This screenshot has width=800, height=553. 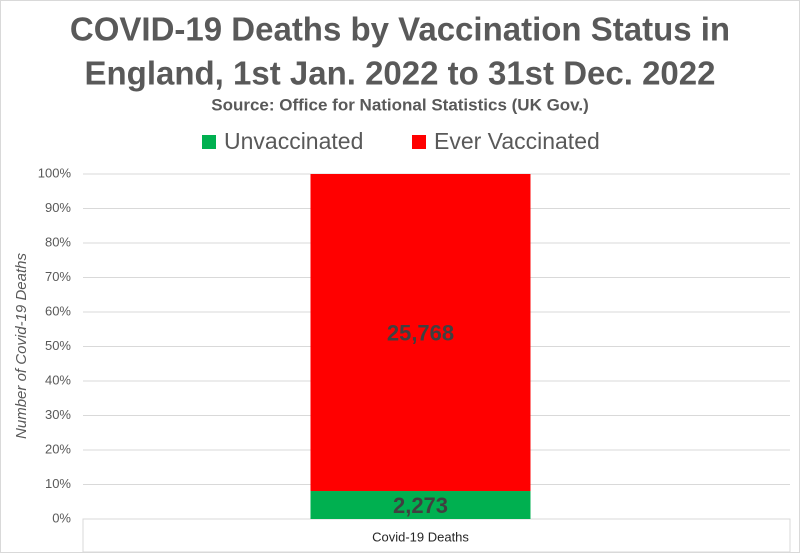 What do you see at coordinates (61, 517) in the screenshot?
I see `y-tick-label: 0%` at bounding box center [61, 517].